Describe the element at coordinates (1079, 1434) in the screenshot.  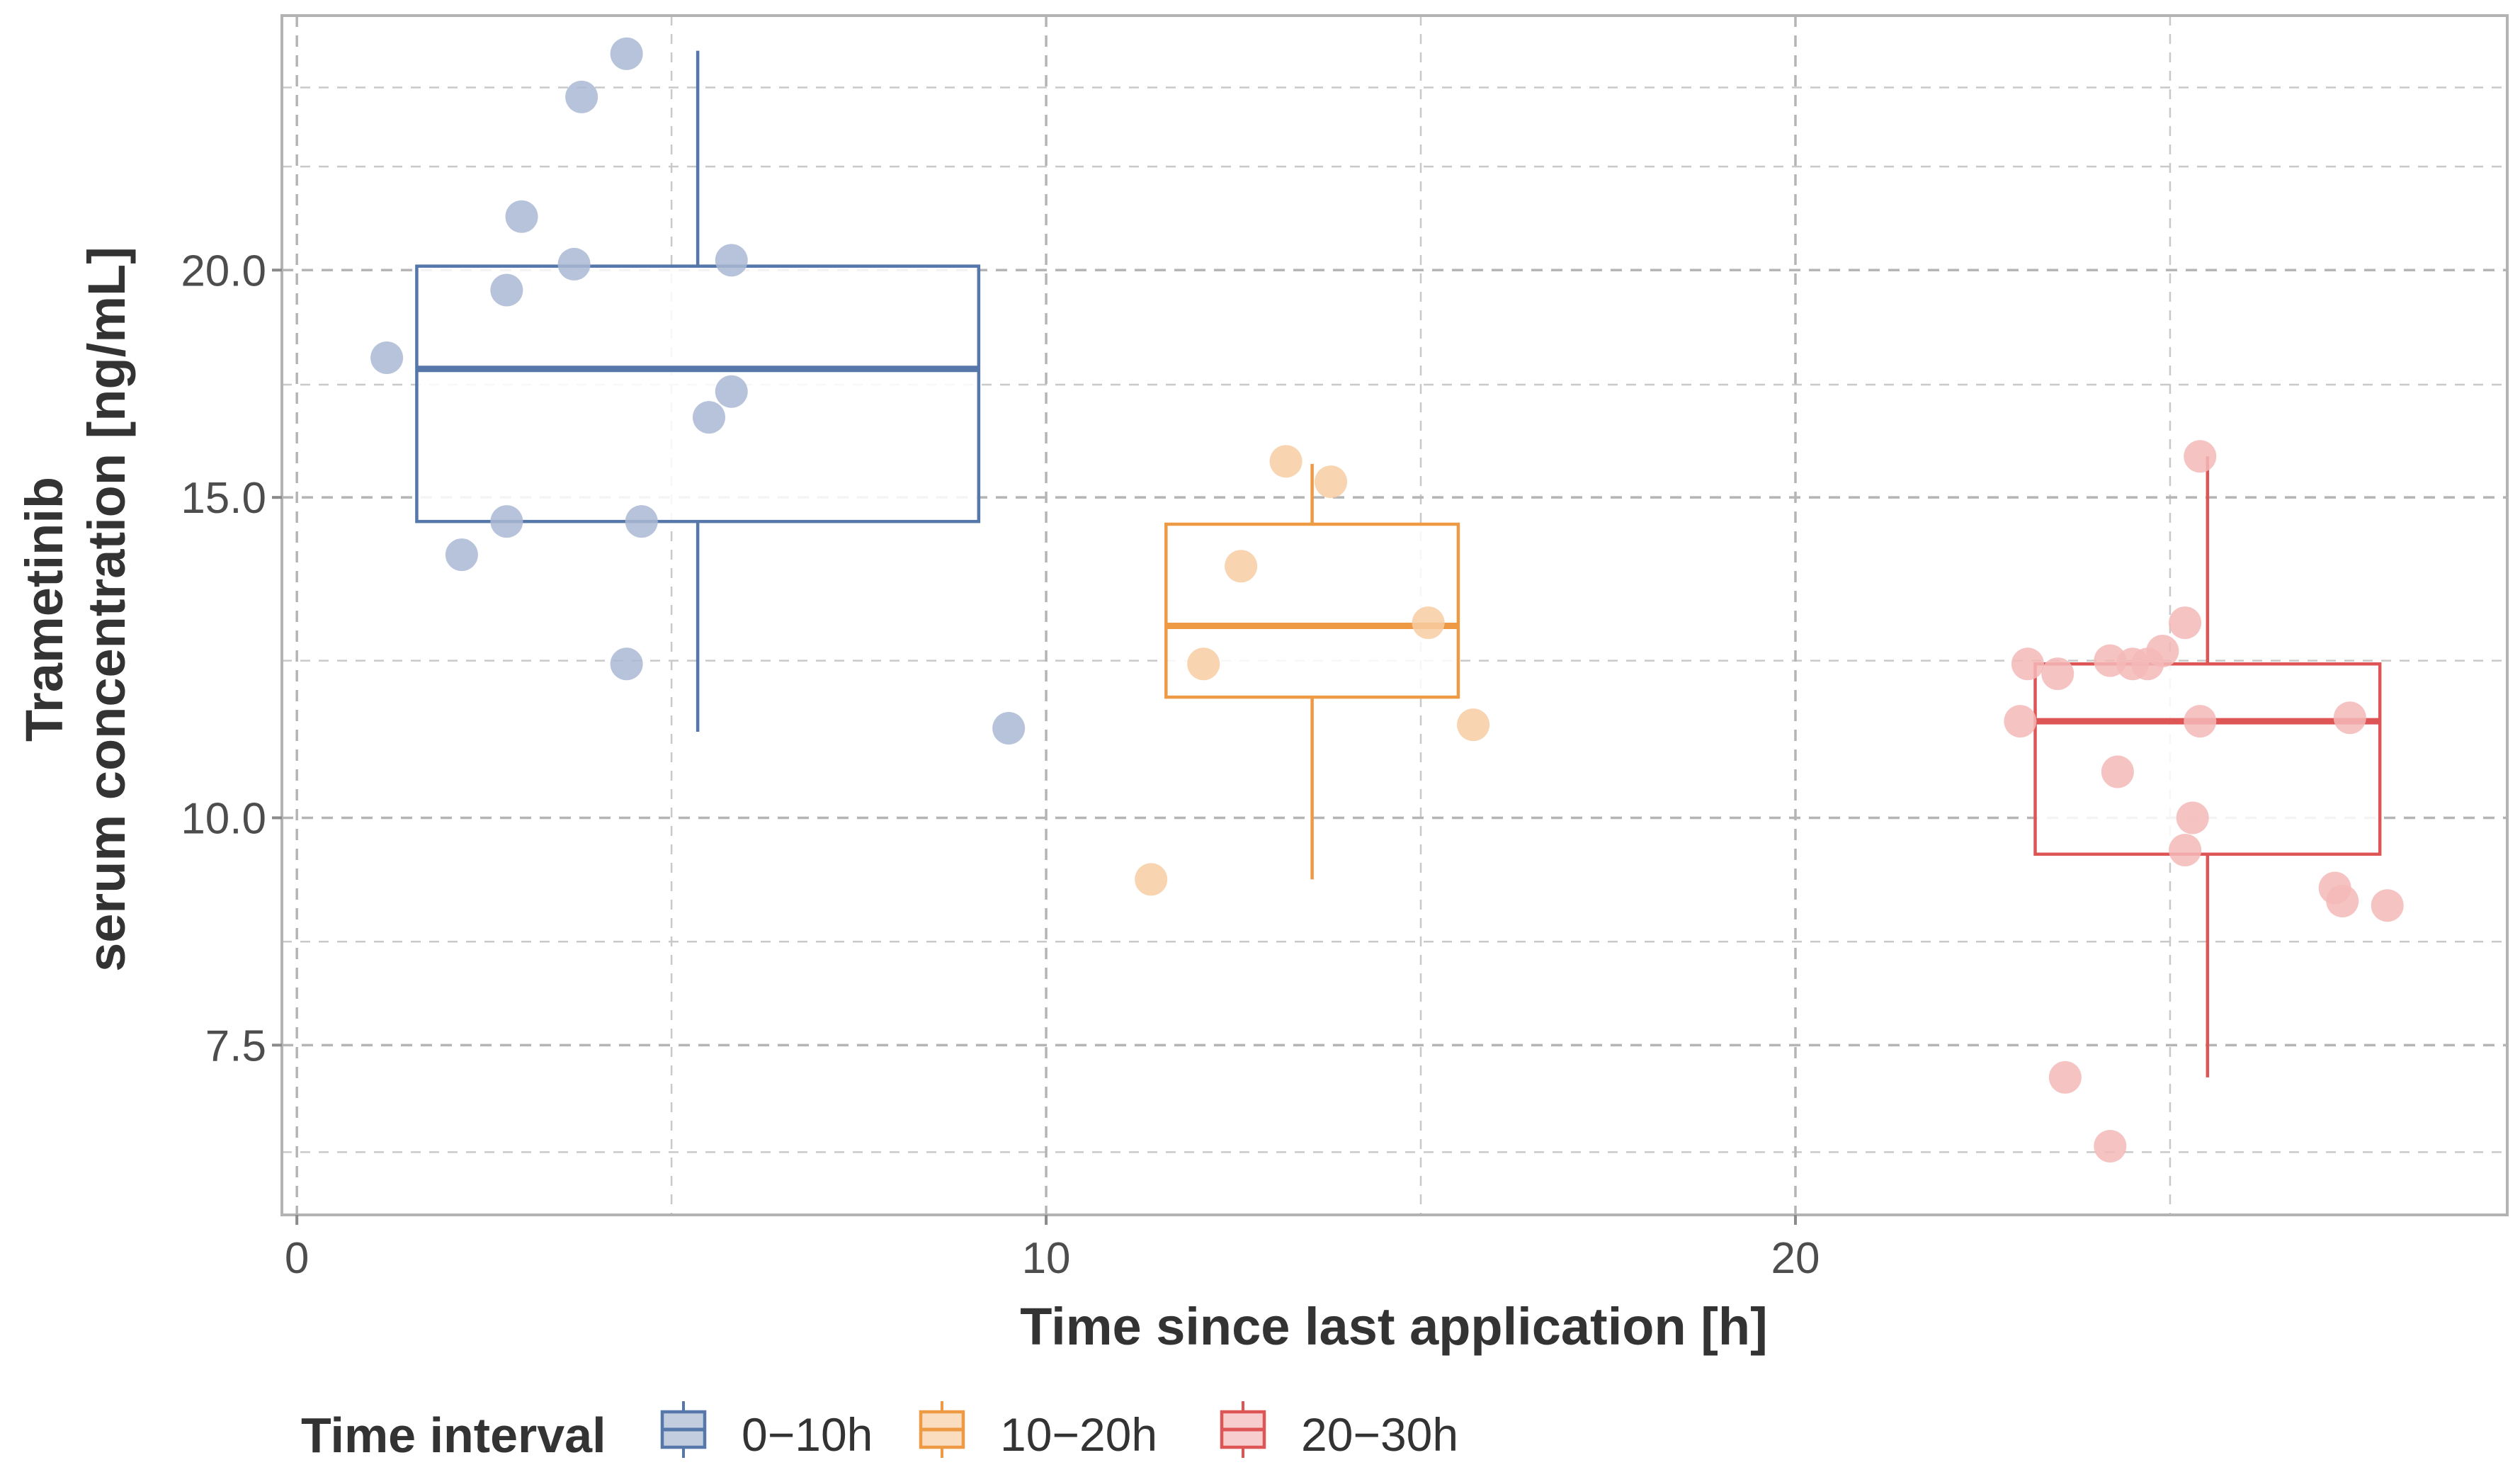
I see `legend-label: 10−20h` at that location.